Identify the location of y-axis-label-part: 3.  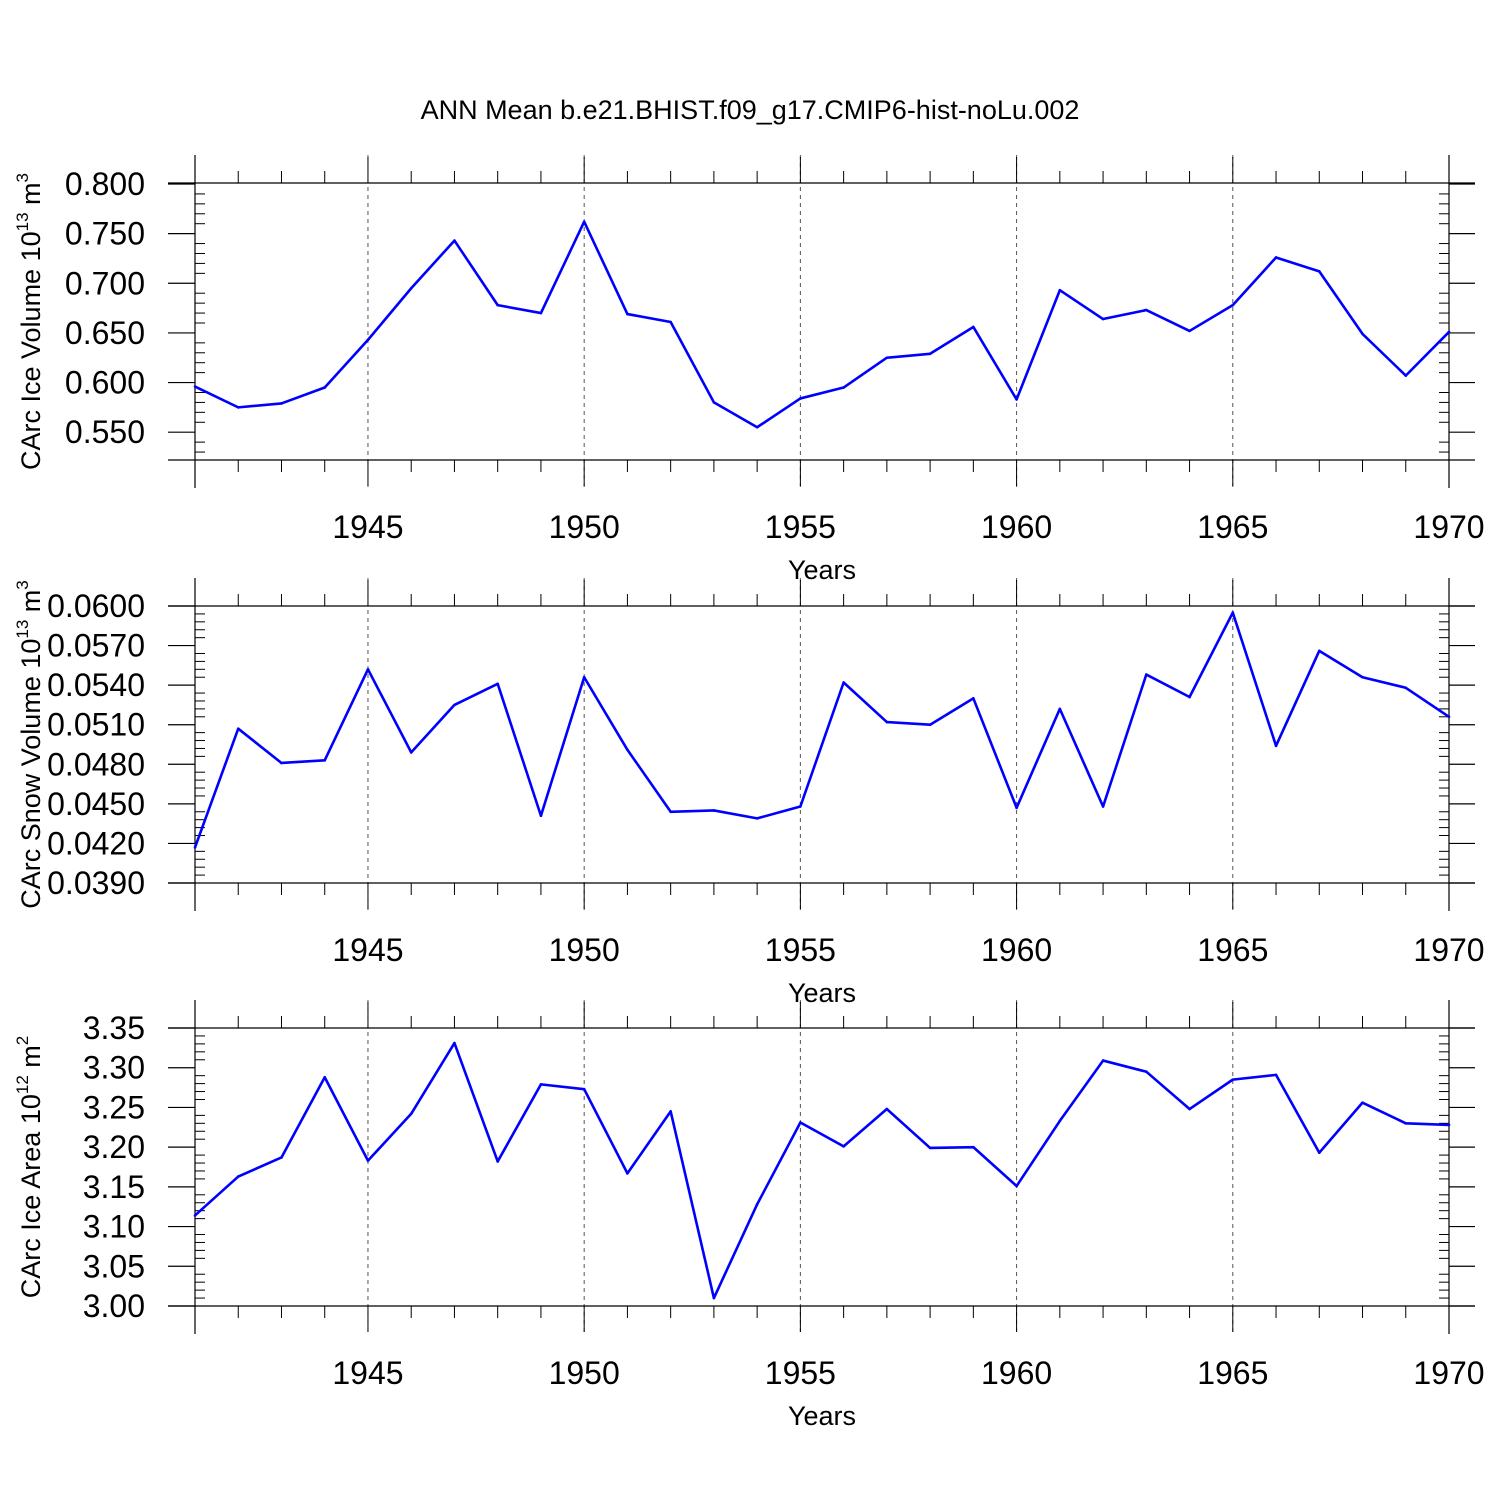
(22, 584).